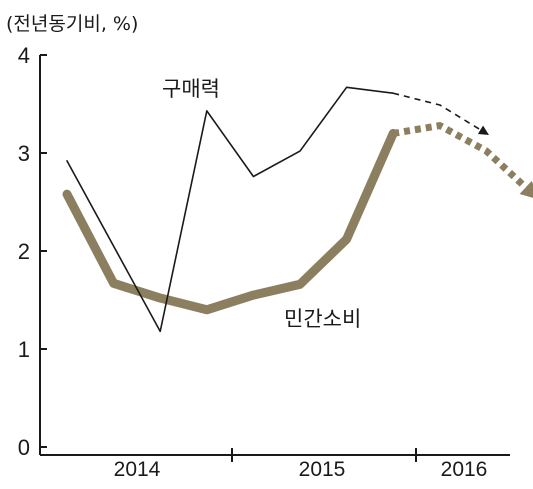 The image size is (533, 489). I want to click on y-axis: 0 1 2 3 4, so click(32, 251).